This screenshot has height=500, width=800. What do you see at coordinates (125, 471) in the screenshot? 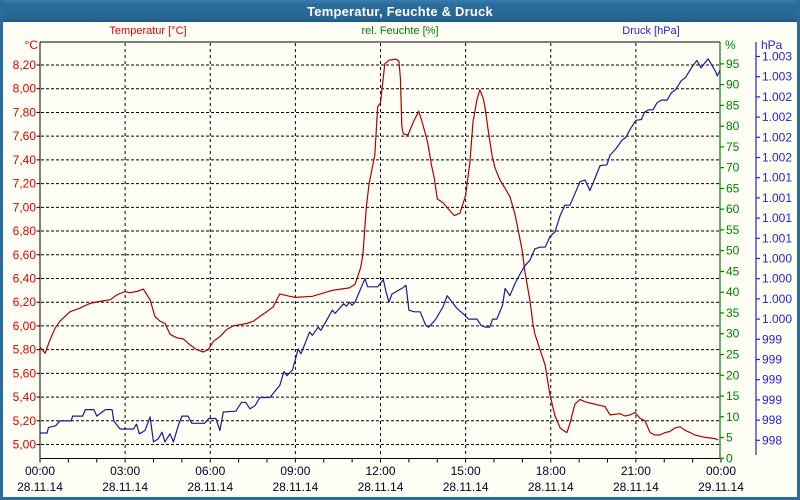
I see `x-axis-time-label: 03:00` at bounding box center [125, 471].